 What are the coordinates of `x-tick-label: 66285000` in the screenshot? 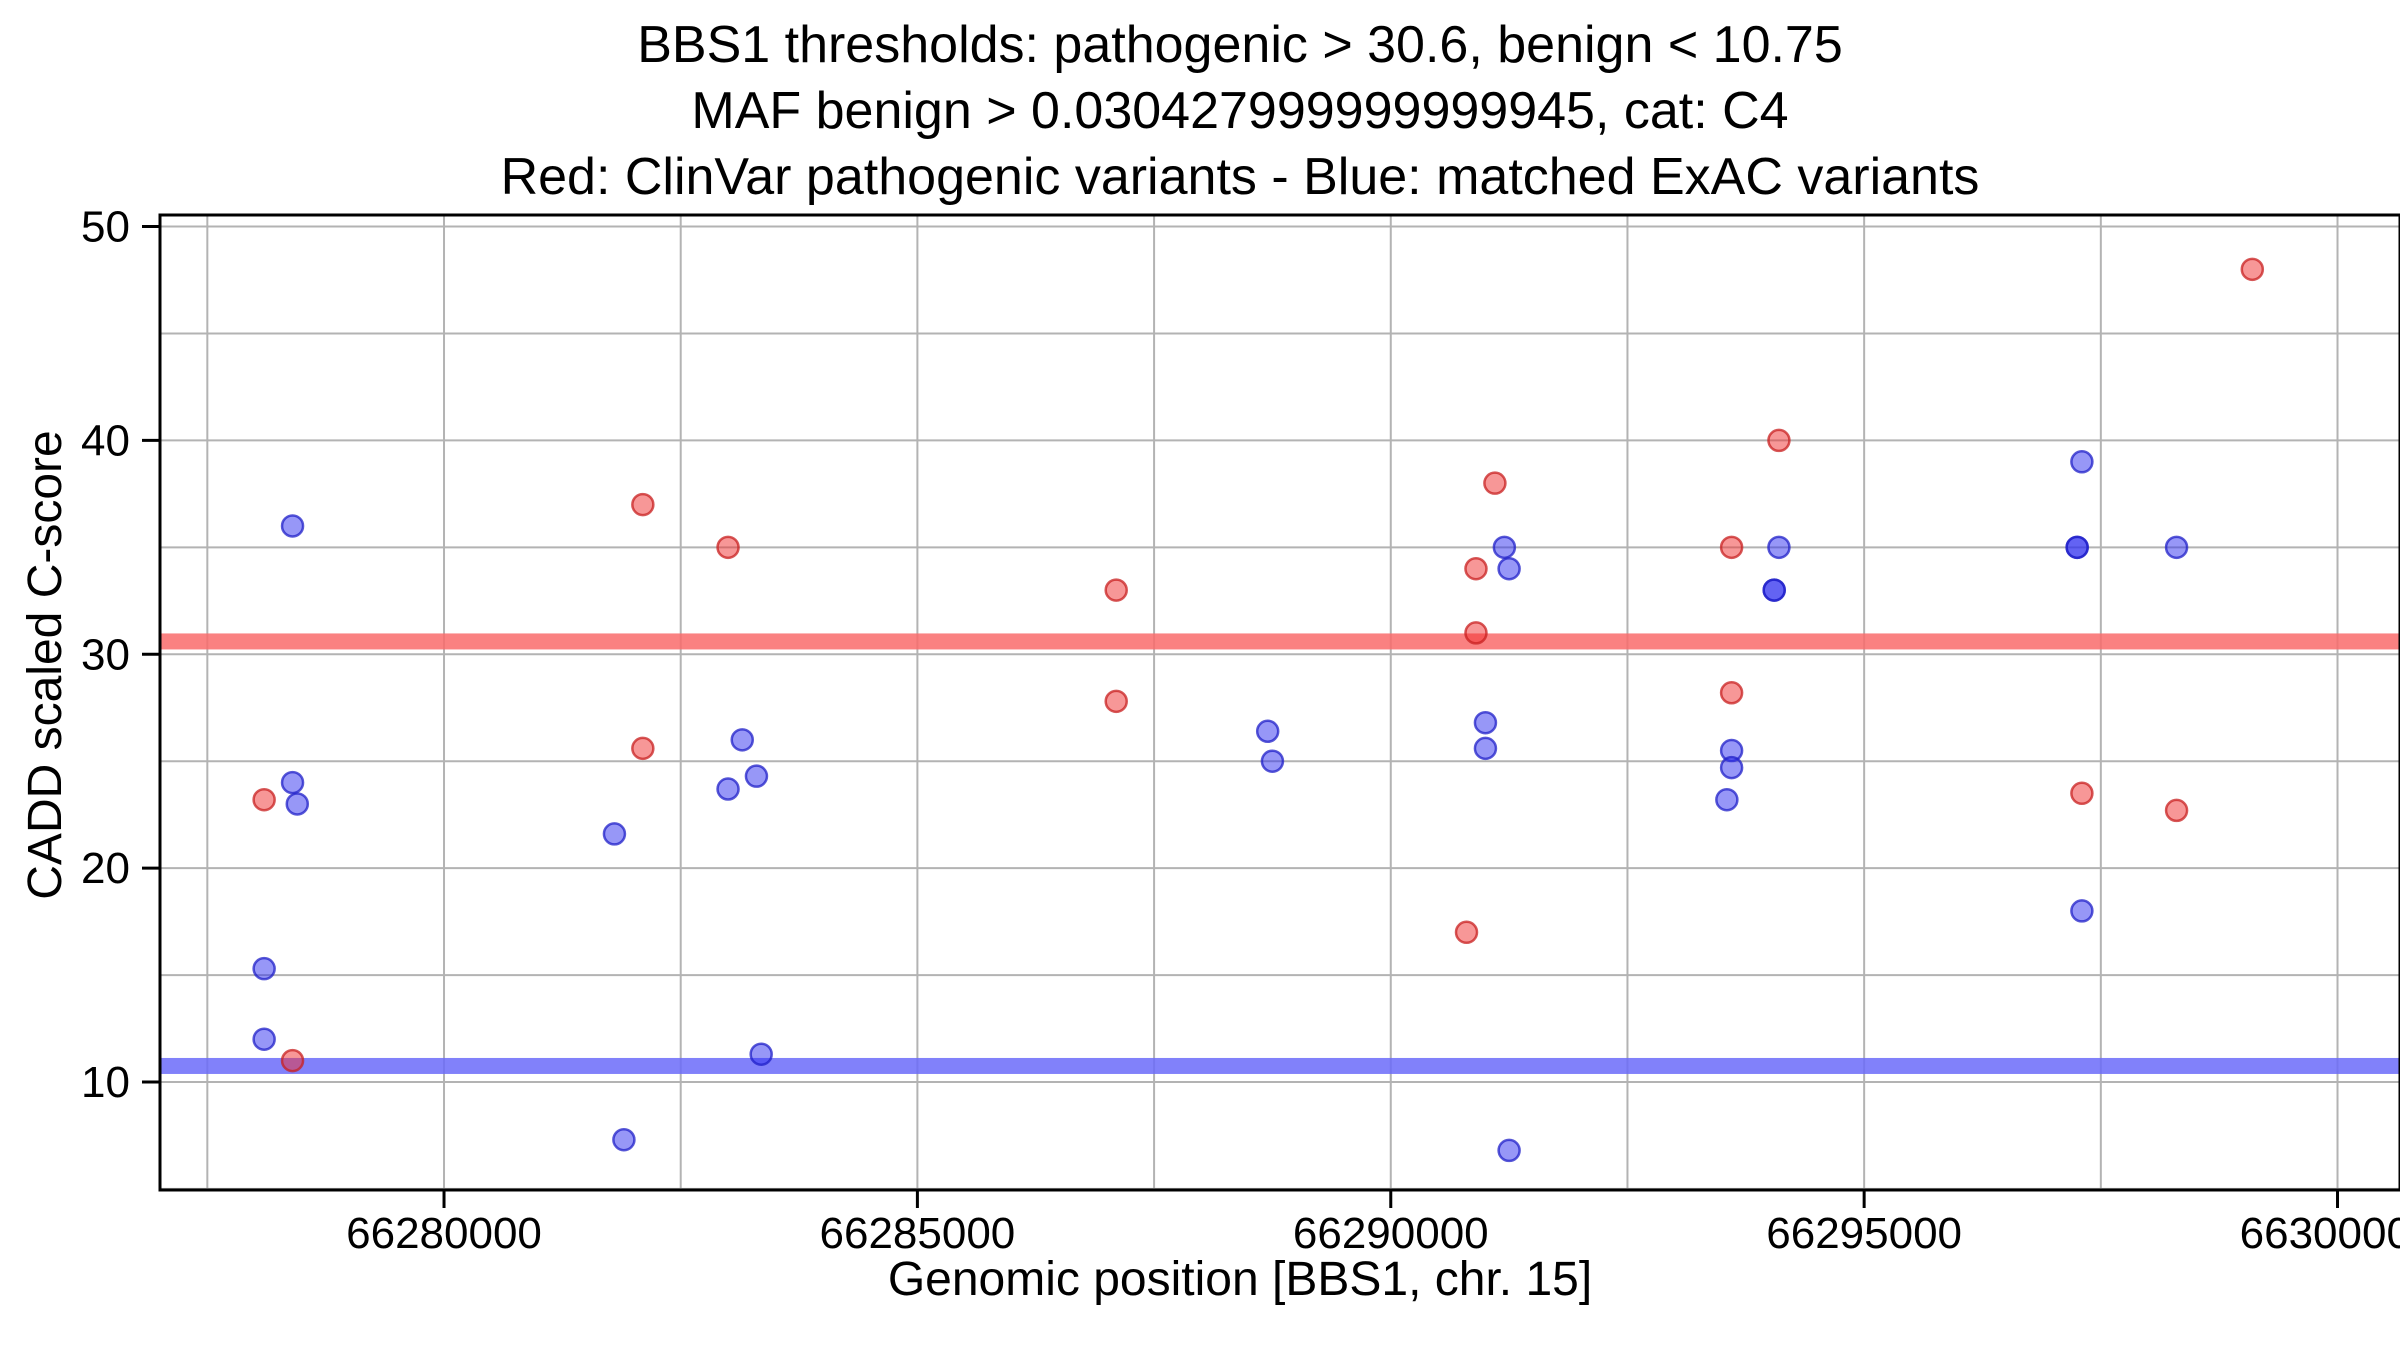 It's located at (918, 1233).